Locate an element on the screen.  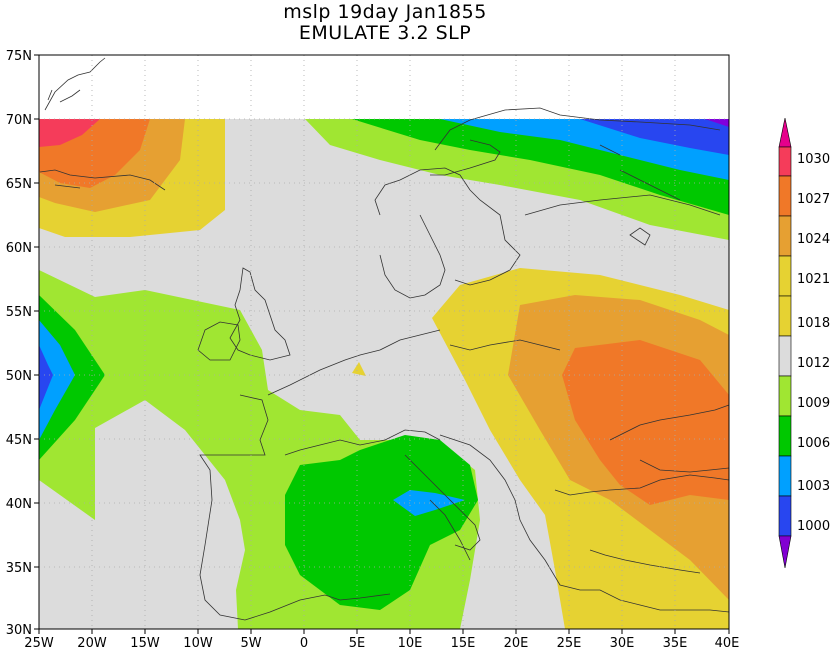
x-tick-label: 35E is located at coordinates (675, 643).